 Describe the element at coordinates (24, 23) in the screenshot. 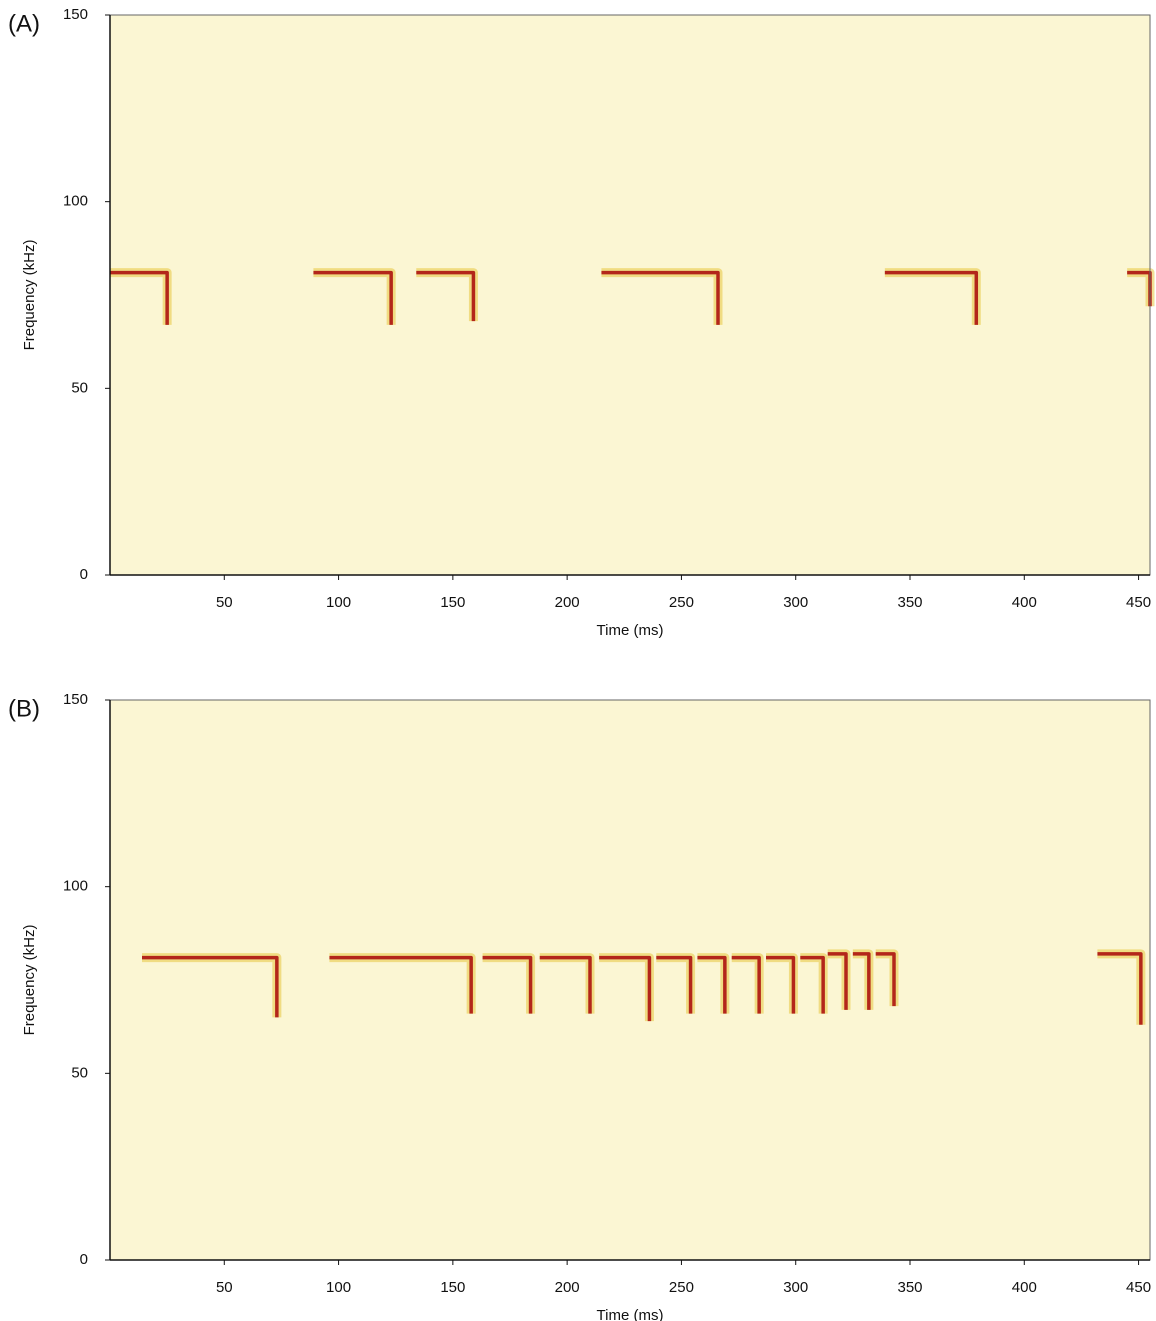

I see `panel-label: (A)` at that location.